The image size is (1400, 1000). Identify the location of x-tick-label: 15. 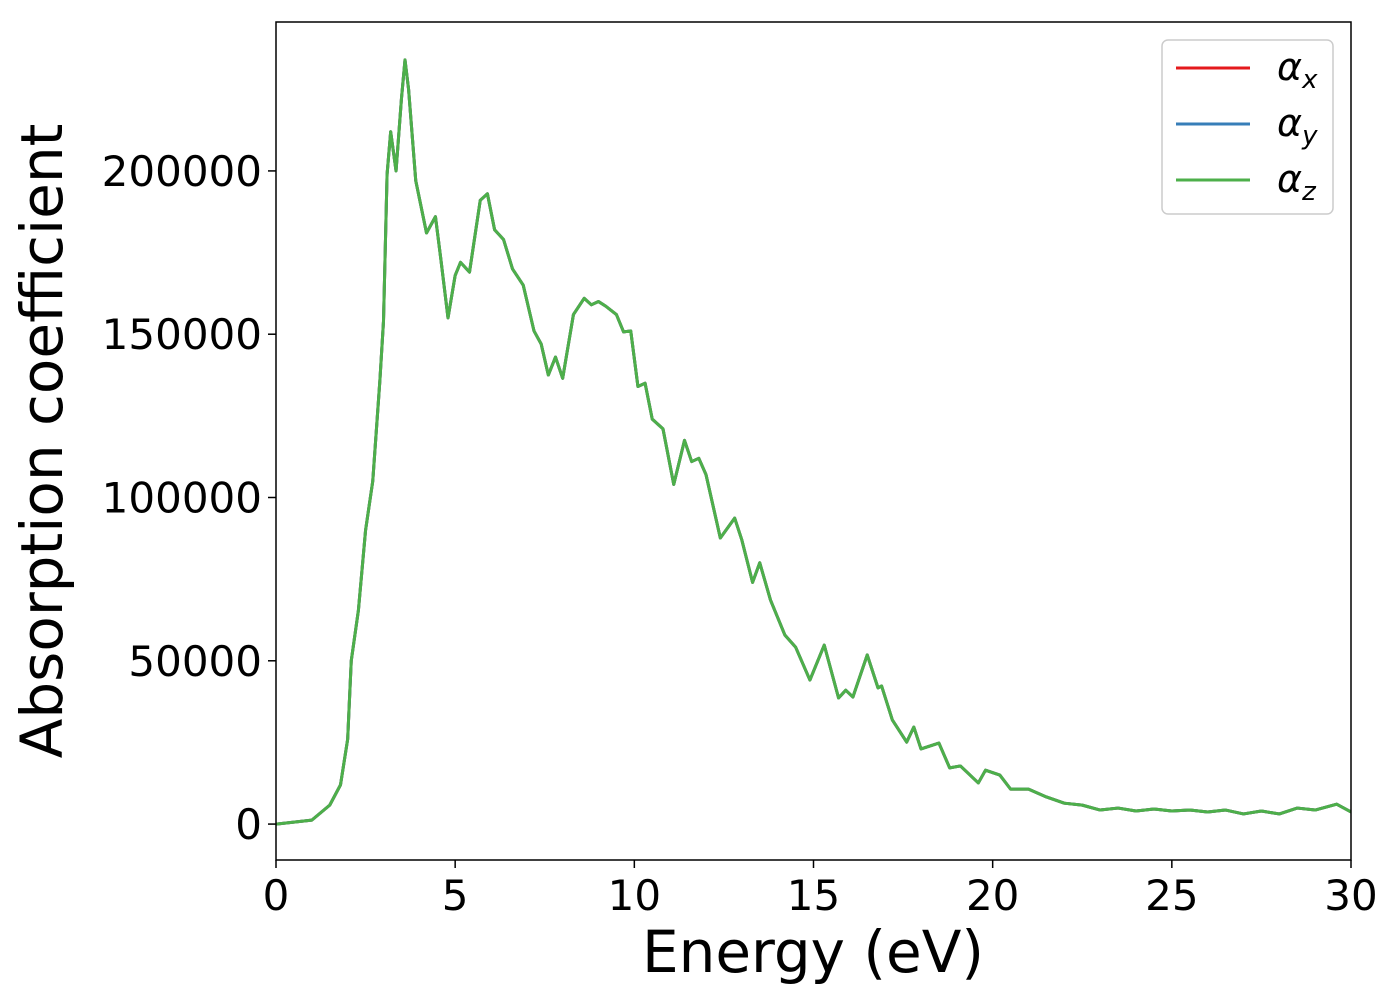
(813, 895).